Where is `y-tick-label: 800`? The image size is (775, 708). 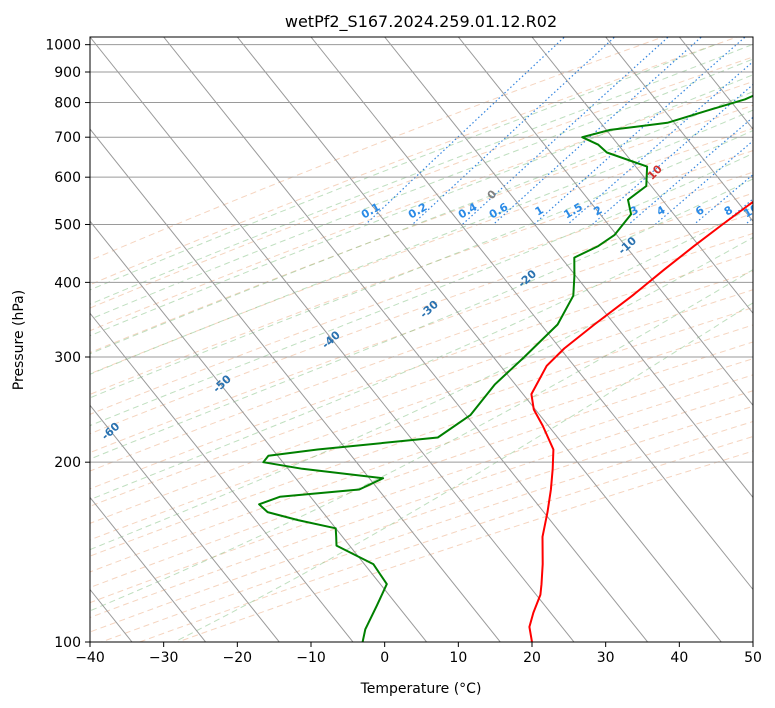 y-tick-label: 800 is located at coordinates (67, 104).